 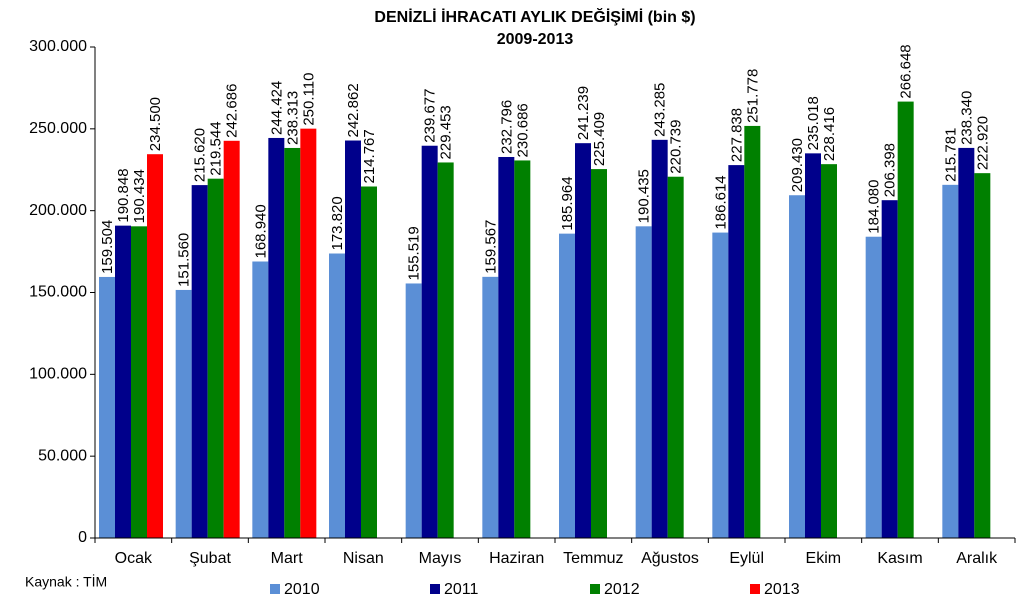 What do you see at coordinates (363, 558) in the screenshot?
I see `x-tick-label: Nisan` at bounding box center [363, 558].